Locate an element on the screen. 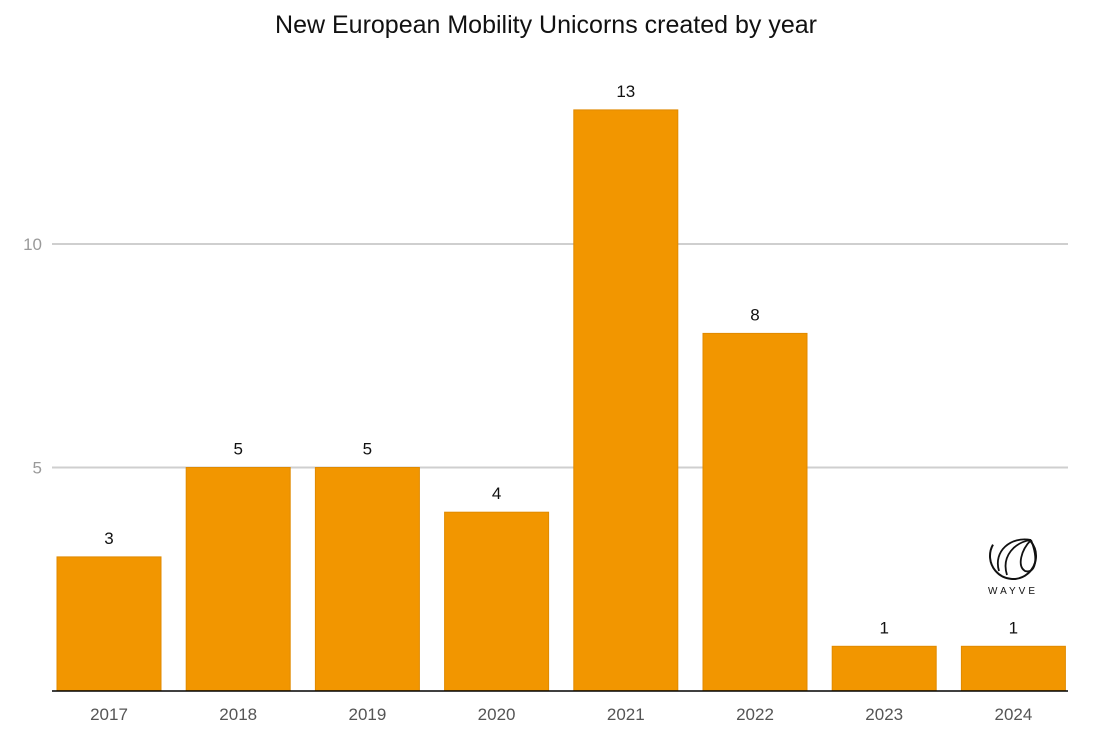 The width and height of the screenshot is (1100, 731). data-label: 4 is located at coordinates (496, 493).